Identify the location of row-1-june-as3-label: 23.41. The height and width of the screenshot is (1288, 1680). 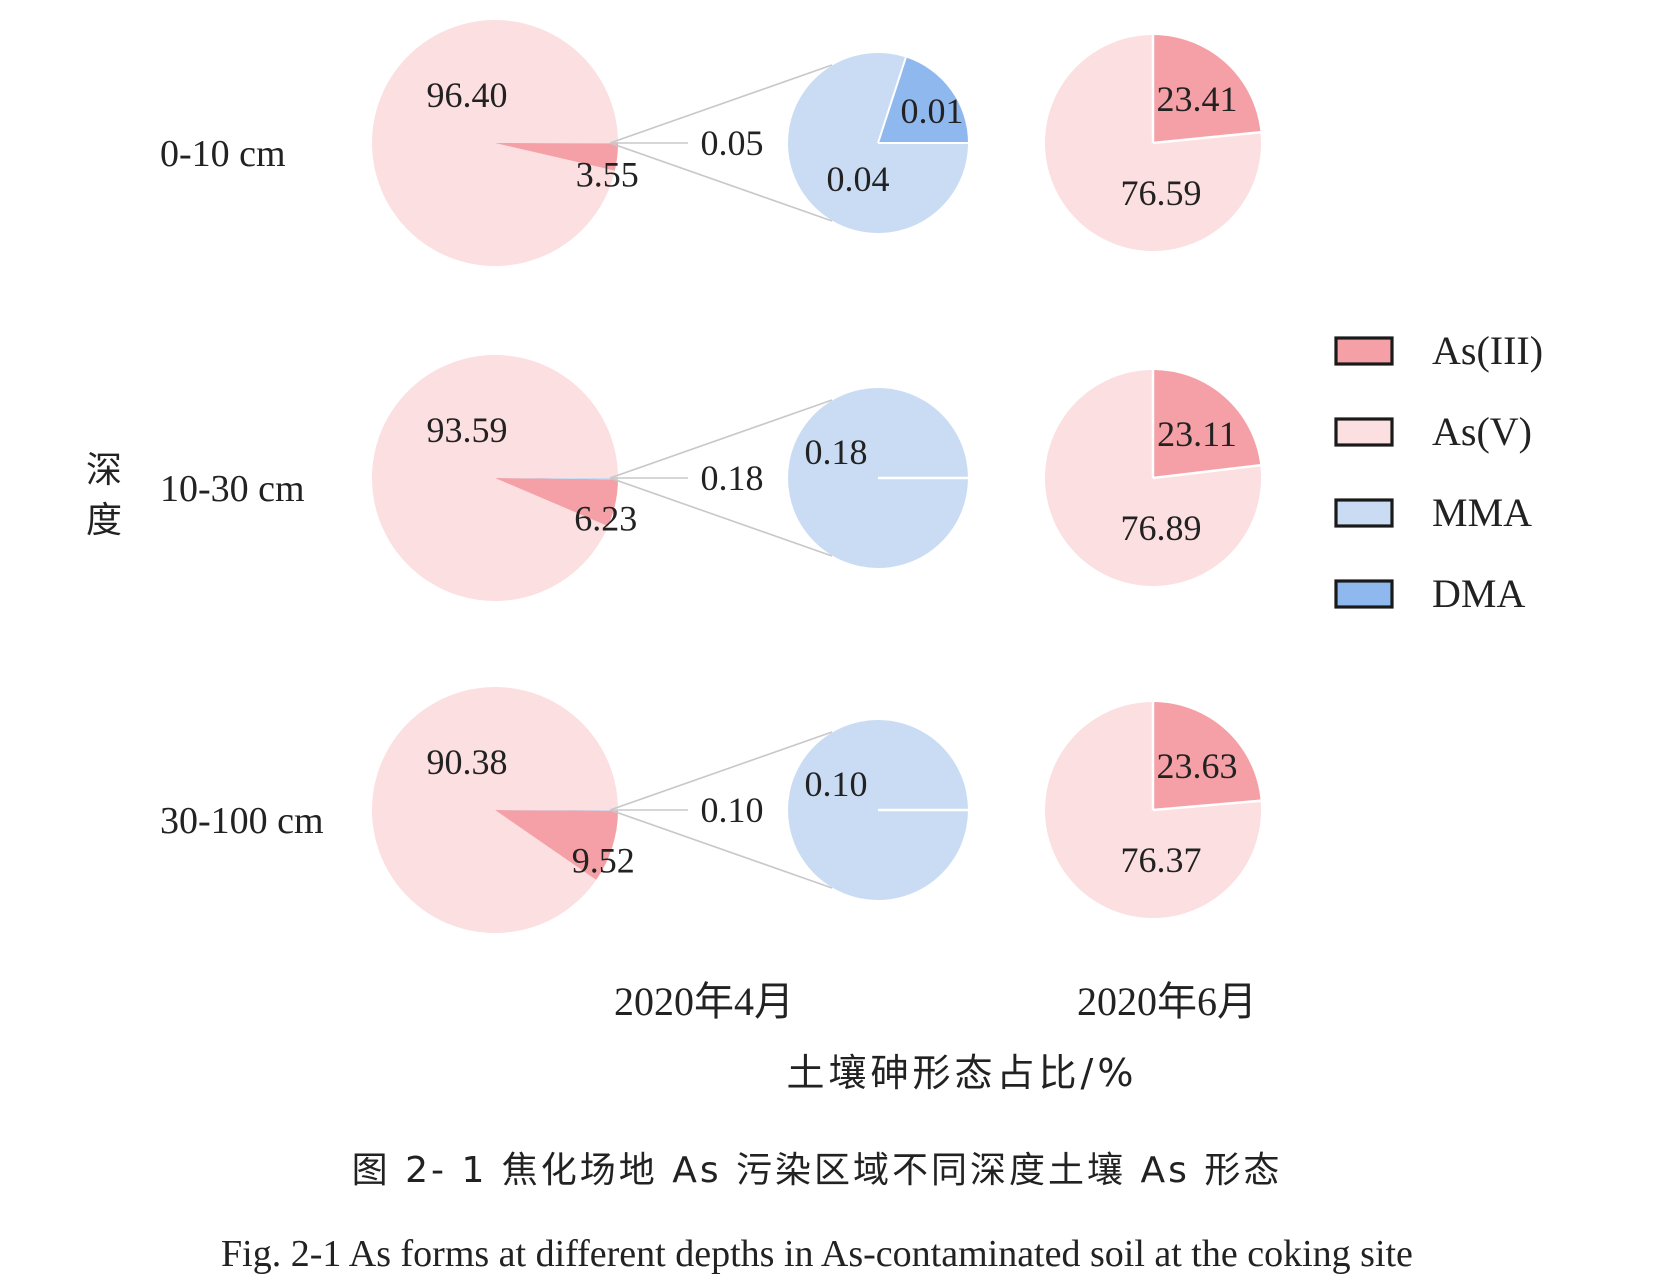
(1197, 99).